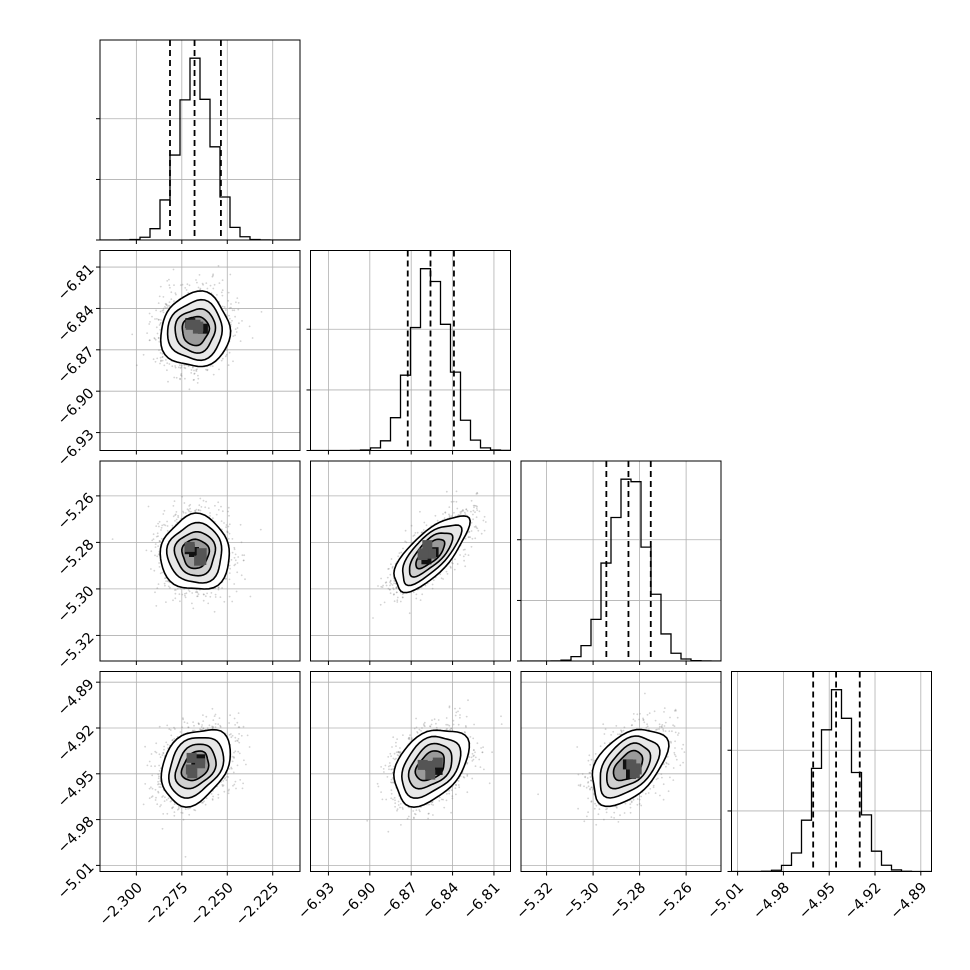 Image resolution: width=970 pixels, height=970 pixels. I want to click on y-tick-label: −6.81, so click(76, 282).